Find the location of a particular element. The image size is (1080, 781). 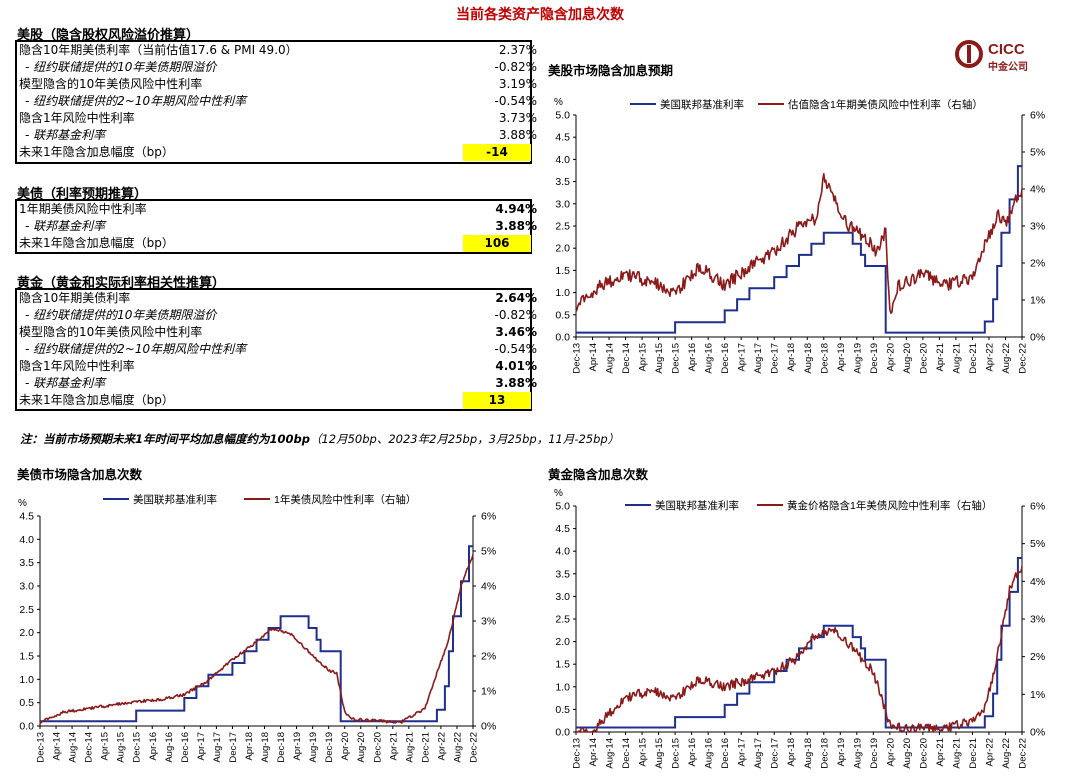

x-tick-label: Dec-17 is located at coordinates (775, 358).